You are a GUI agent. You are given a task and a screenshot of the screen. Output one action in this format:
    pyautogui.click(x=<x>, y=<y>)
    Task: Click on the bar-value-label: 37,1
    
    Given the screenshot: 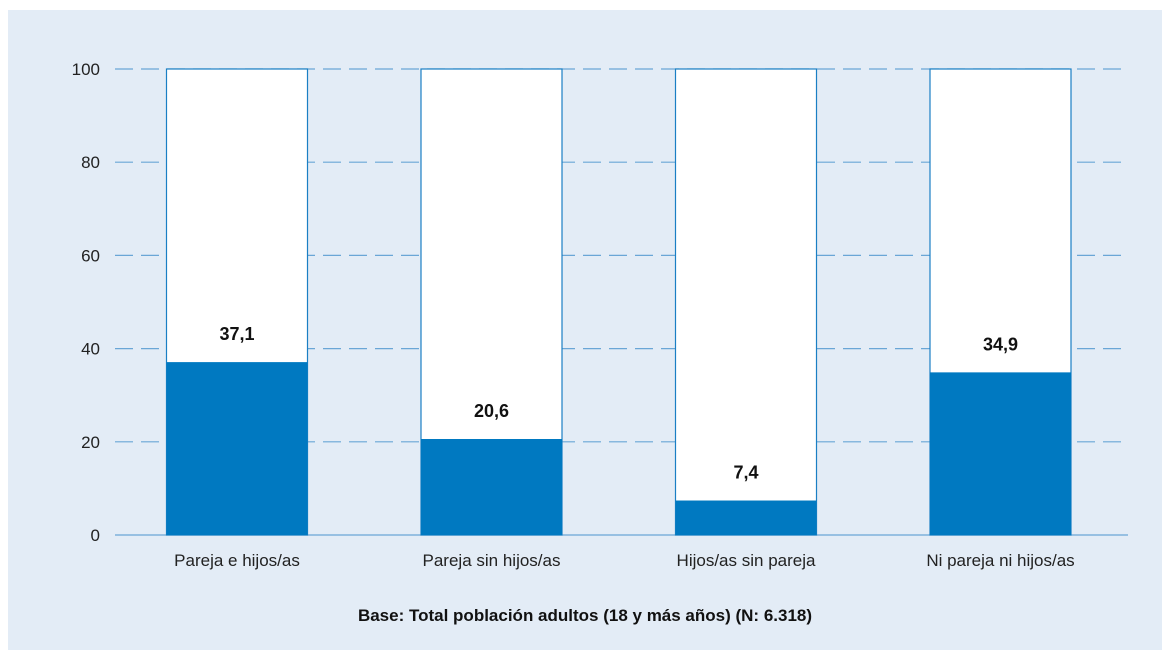 What is the action you would take?
    pyautogui.click(x=236, y=334)
    